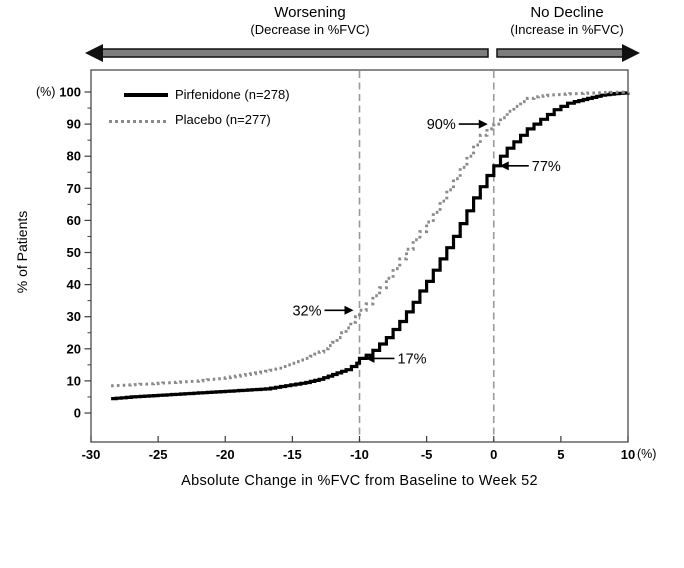 This screenshot has width=684, height=568. What do you see at coordinates (294, 53) in the screenshot?
I see `worsening-arrow-shaft` at bounding box center [294, 53].